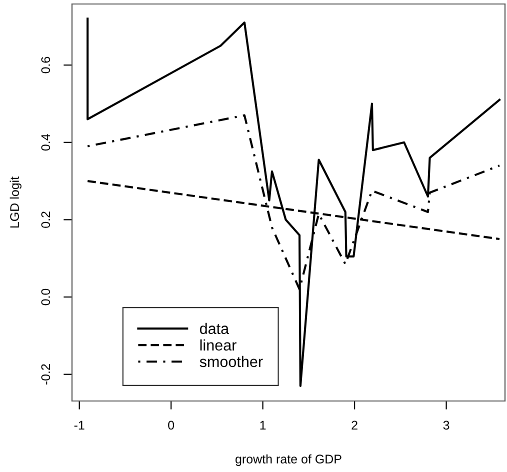  Describe the element at coordinates (263, 425) in the screenshot. I see `x-tick-label: 1` at that location.